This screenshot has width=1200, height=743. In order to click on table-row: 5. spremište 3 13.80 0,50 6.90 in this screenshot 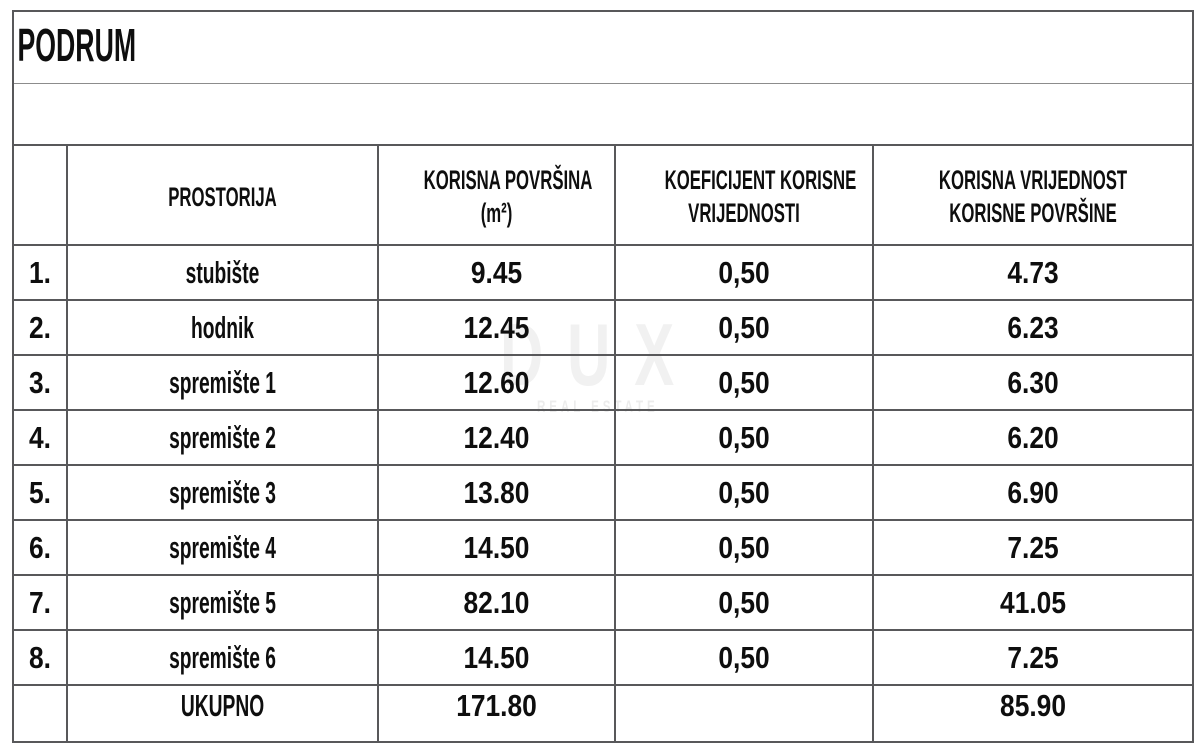, I will do `click(603, 492)`.